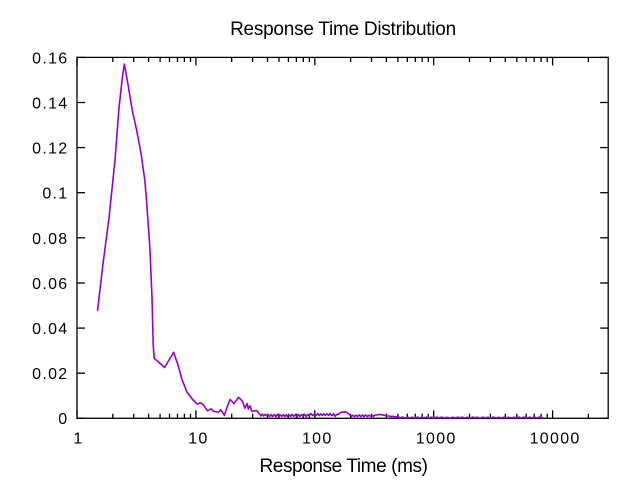 Image resolution: width=640 pixels, height=480 pixels. I want to click on svg-text: 10, so click(198, 439).